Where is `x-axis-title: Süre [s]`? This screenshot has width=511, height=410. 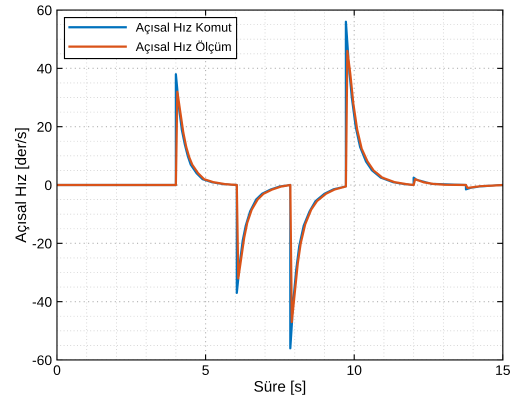 x-axis-title: Süre [s] is located at coordinates (280, 387).